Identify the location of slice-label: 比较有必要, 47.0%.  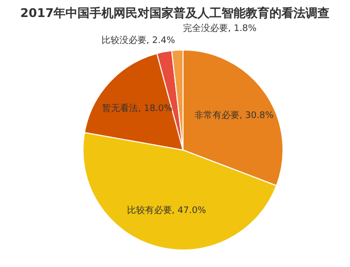
(166, 210).